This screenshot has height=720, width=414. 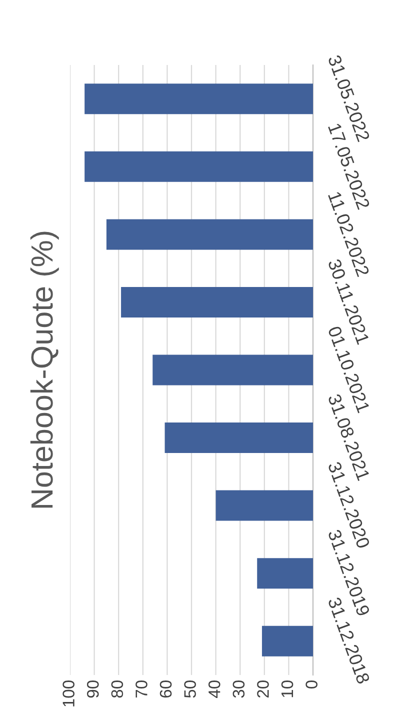 What do you see at coordinates (117, 689) in the screenshot?
I see `x-tick-label: 80` at bounding box center [117, 689].